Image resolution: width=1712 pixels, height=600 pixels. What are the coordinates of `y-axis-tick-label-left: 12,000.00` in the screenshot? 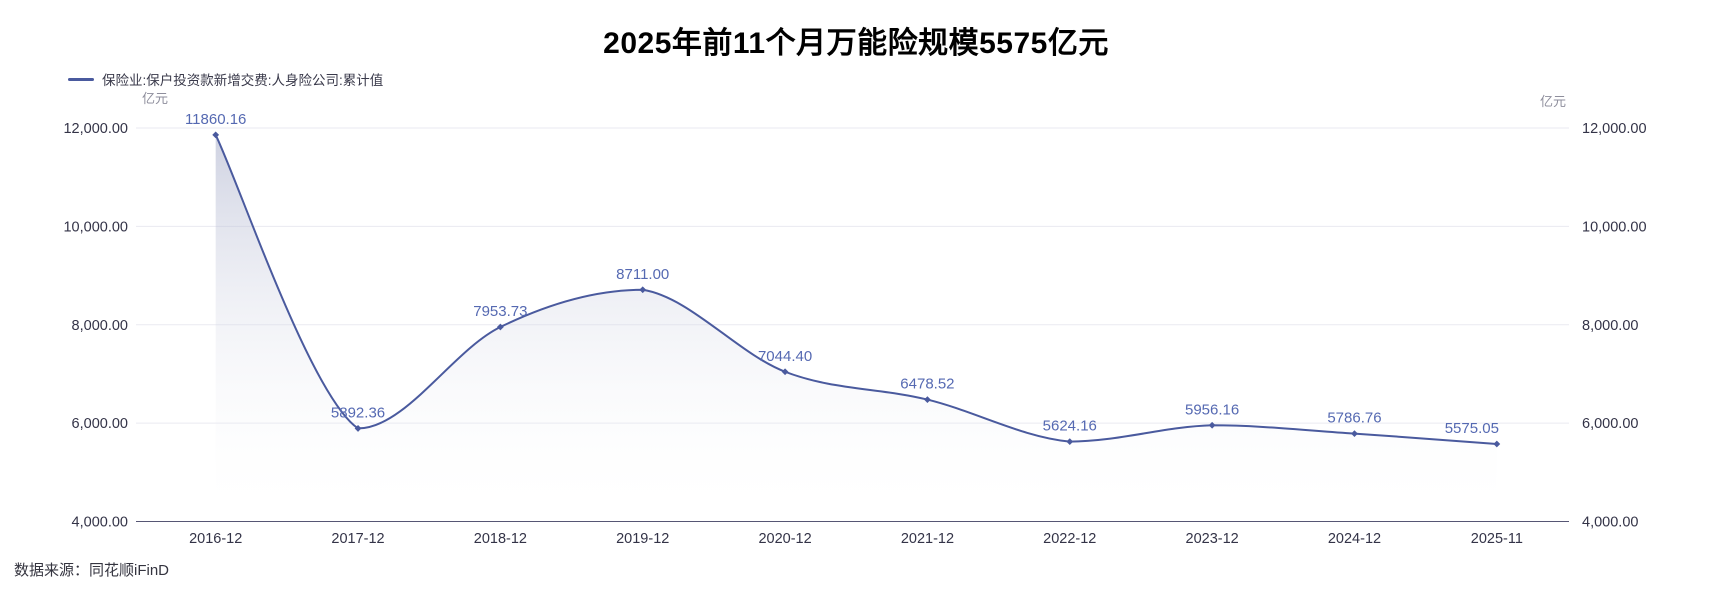 It's located at (95, 129).